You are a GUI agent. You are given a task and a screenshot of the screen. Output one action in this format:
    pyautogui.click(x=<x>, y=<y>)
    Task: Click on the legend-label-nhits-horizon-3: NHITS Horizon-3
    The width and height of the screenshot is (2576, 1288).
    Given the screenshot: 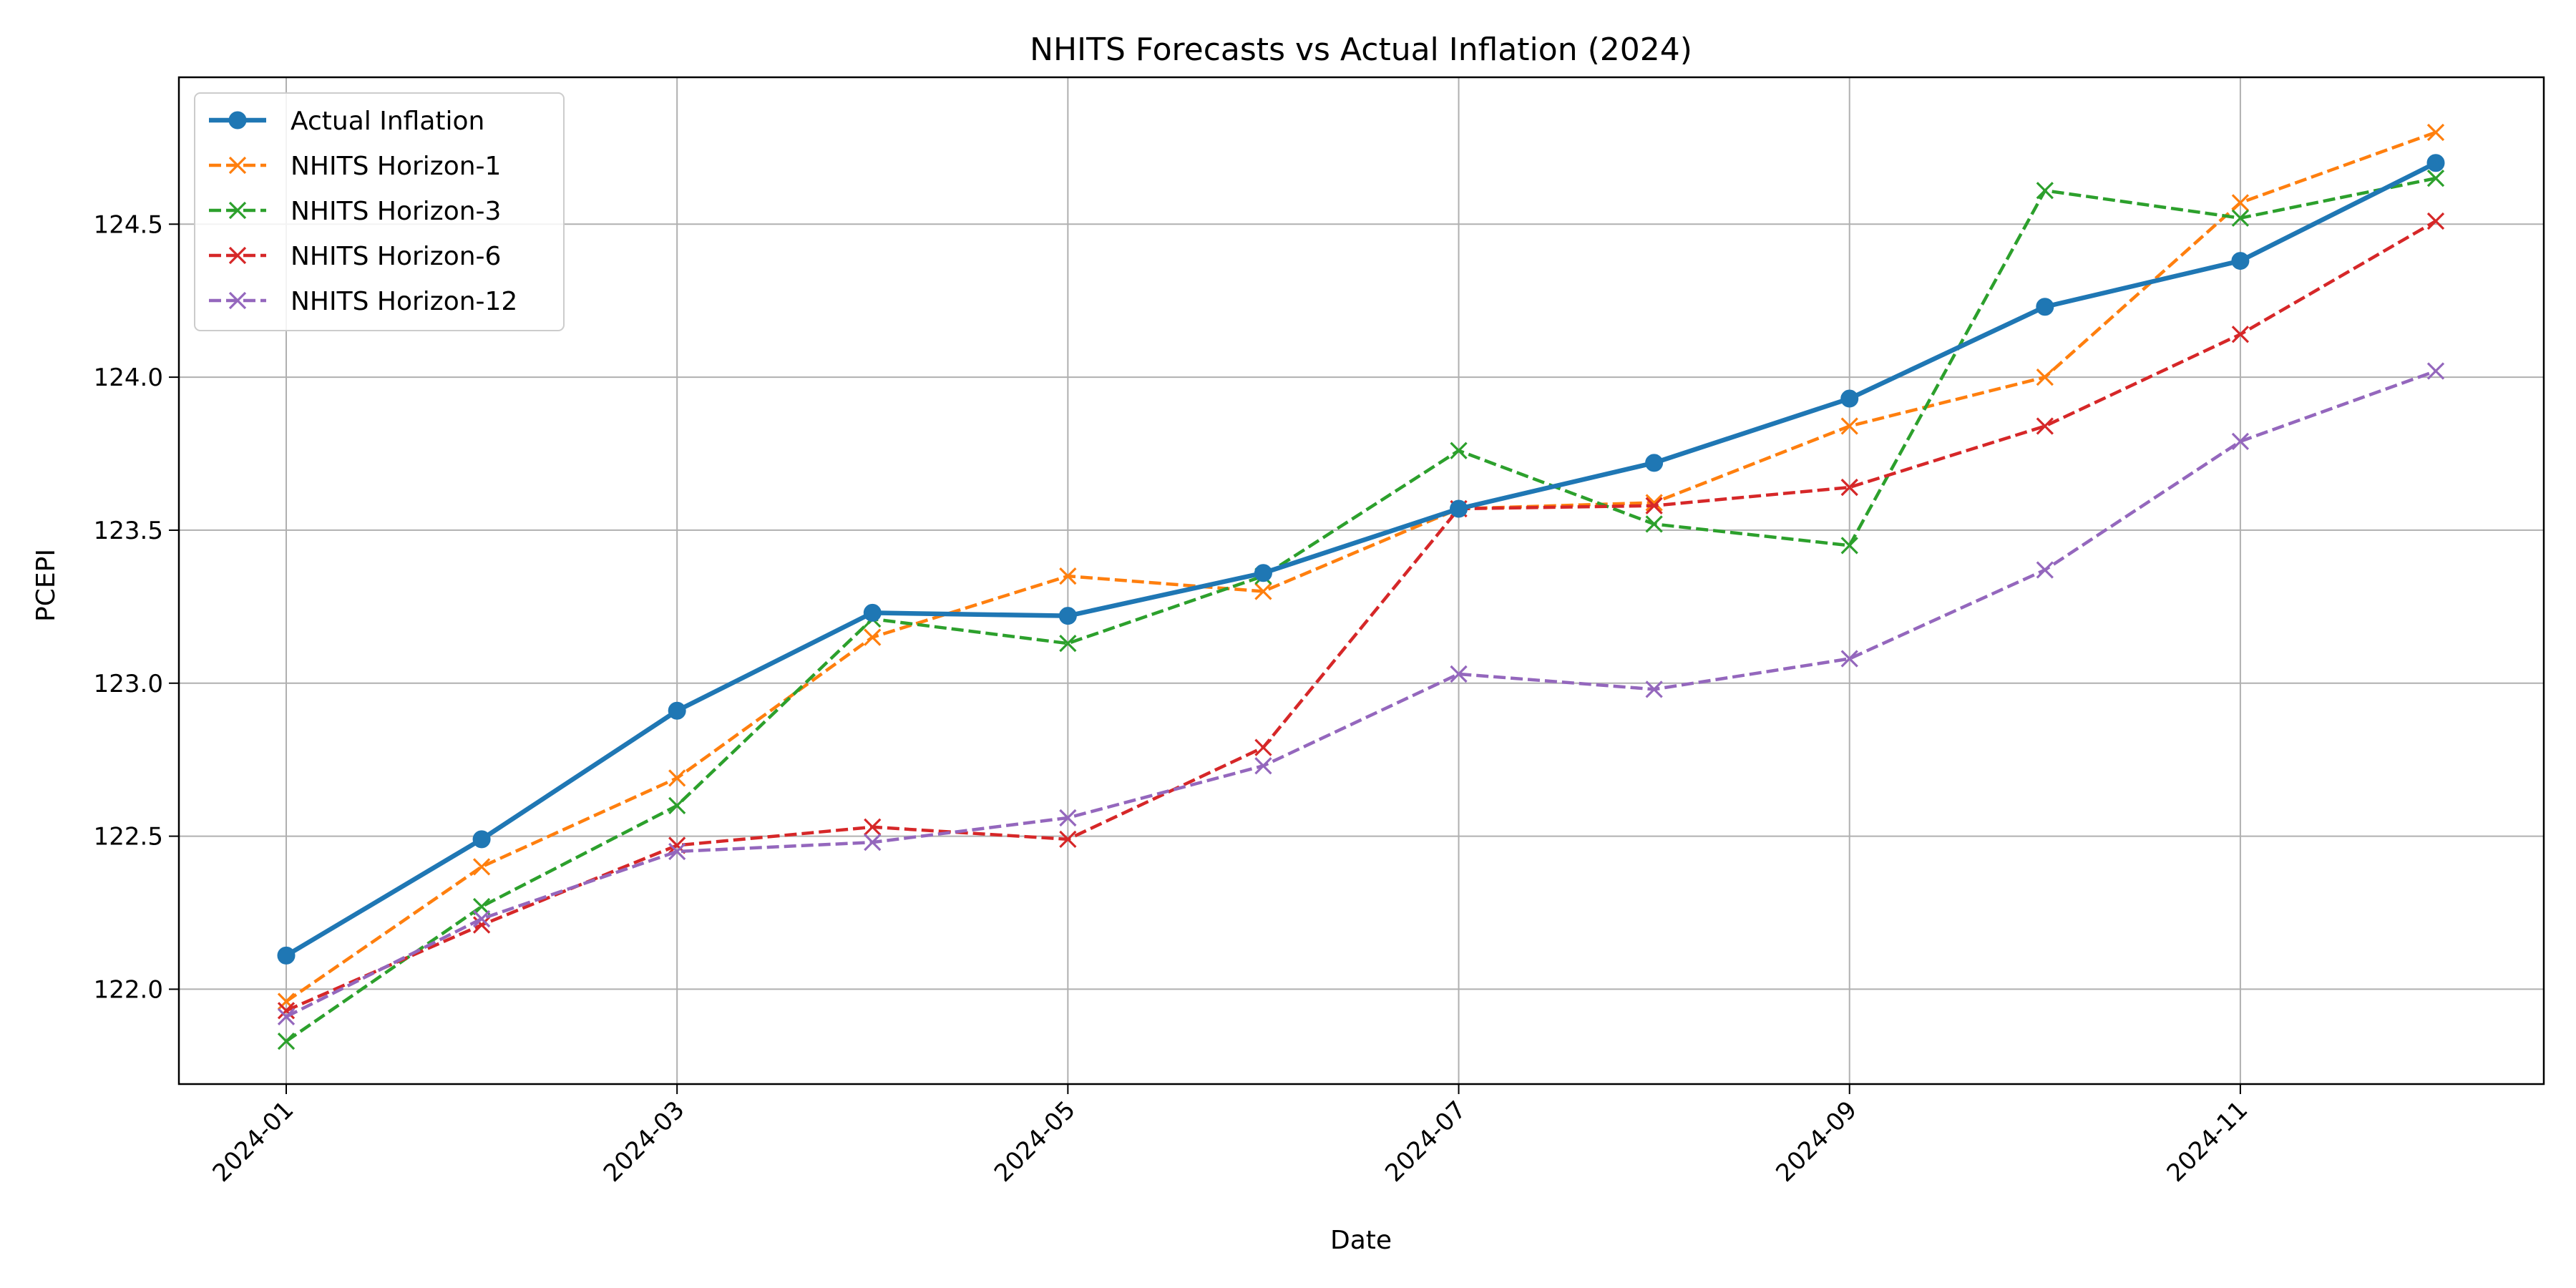 What is the action you would take?
    pyautogui.click(x=396, y=211)
    